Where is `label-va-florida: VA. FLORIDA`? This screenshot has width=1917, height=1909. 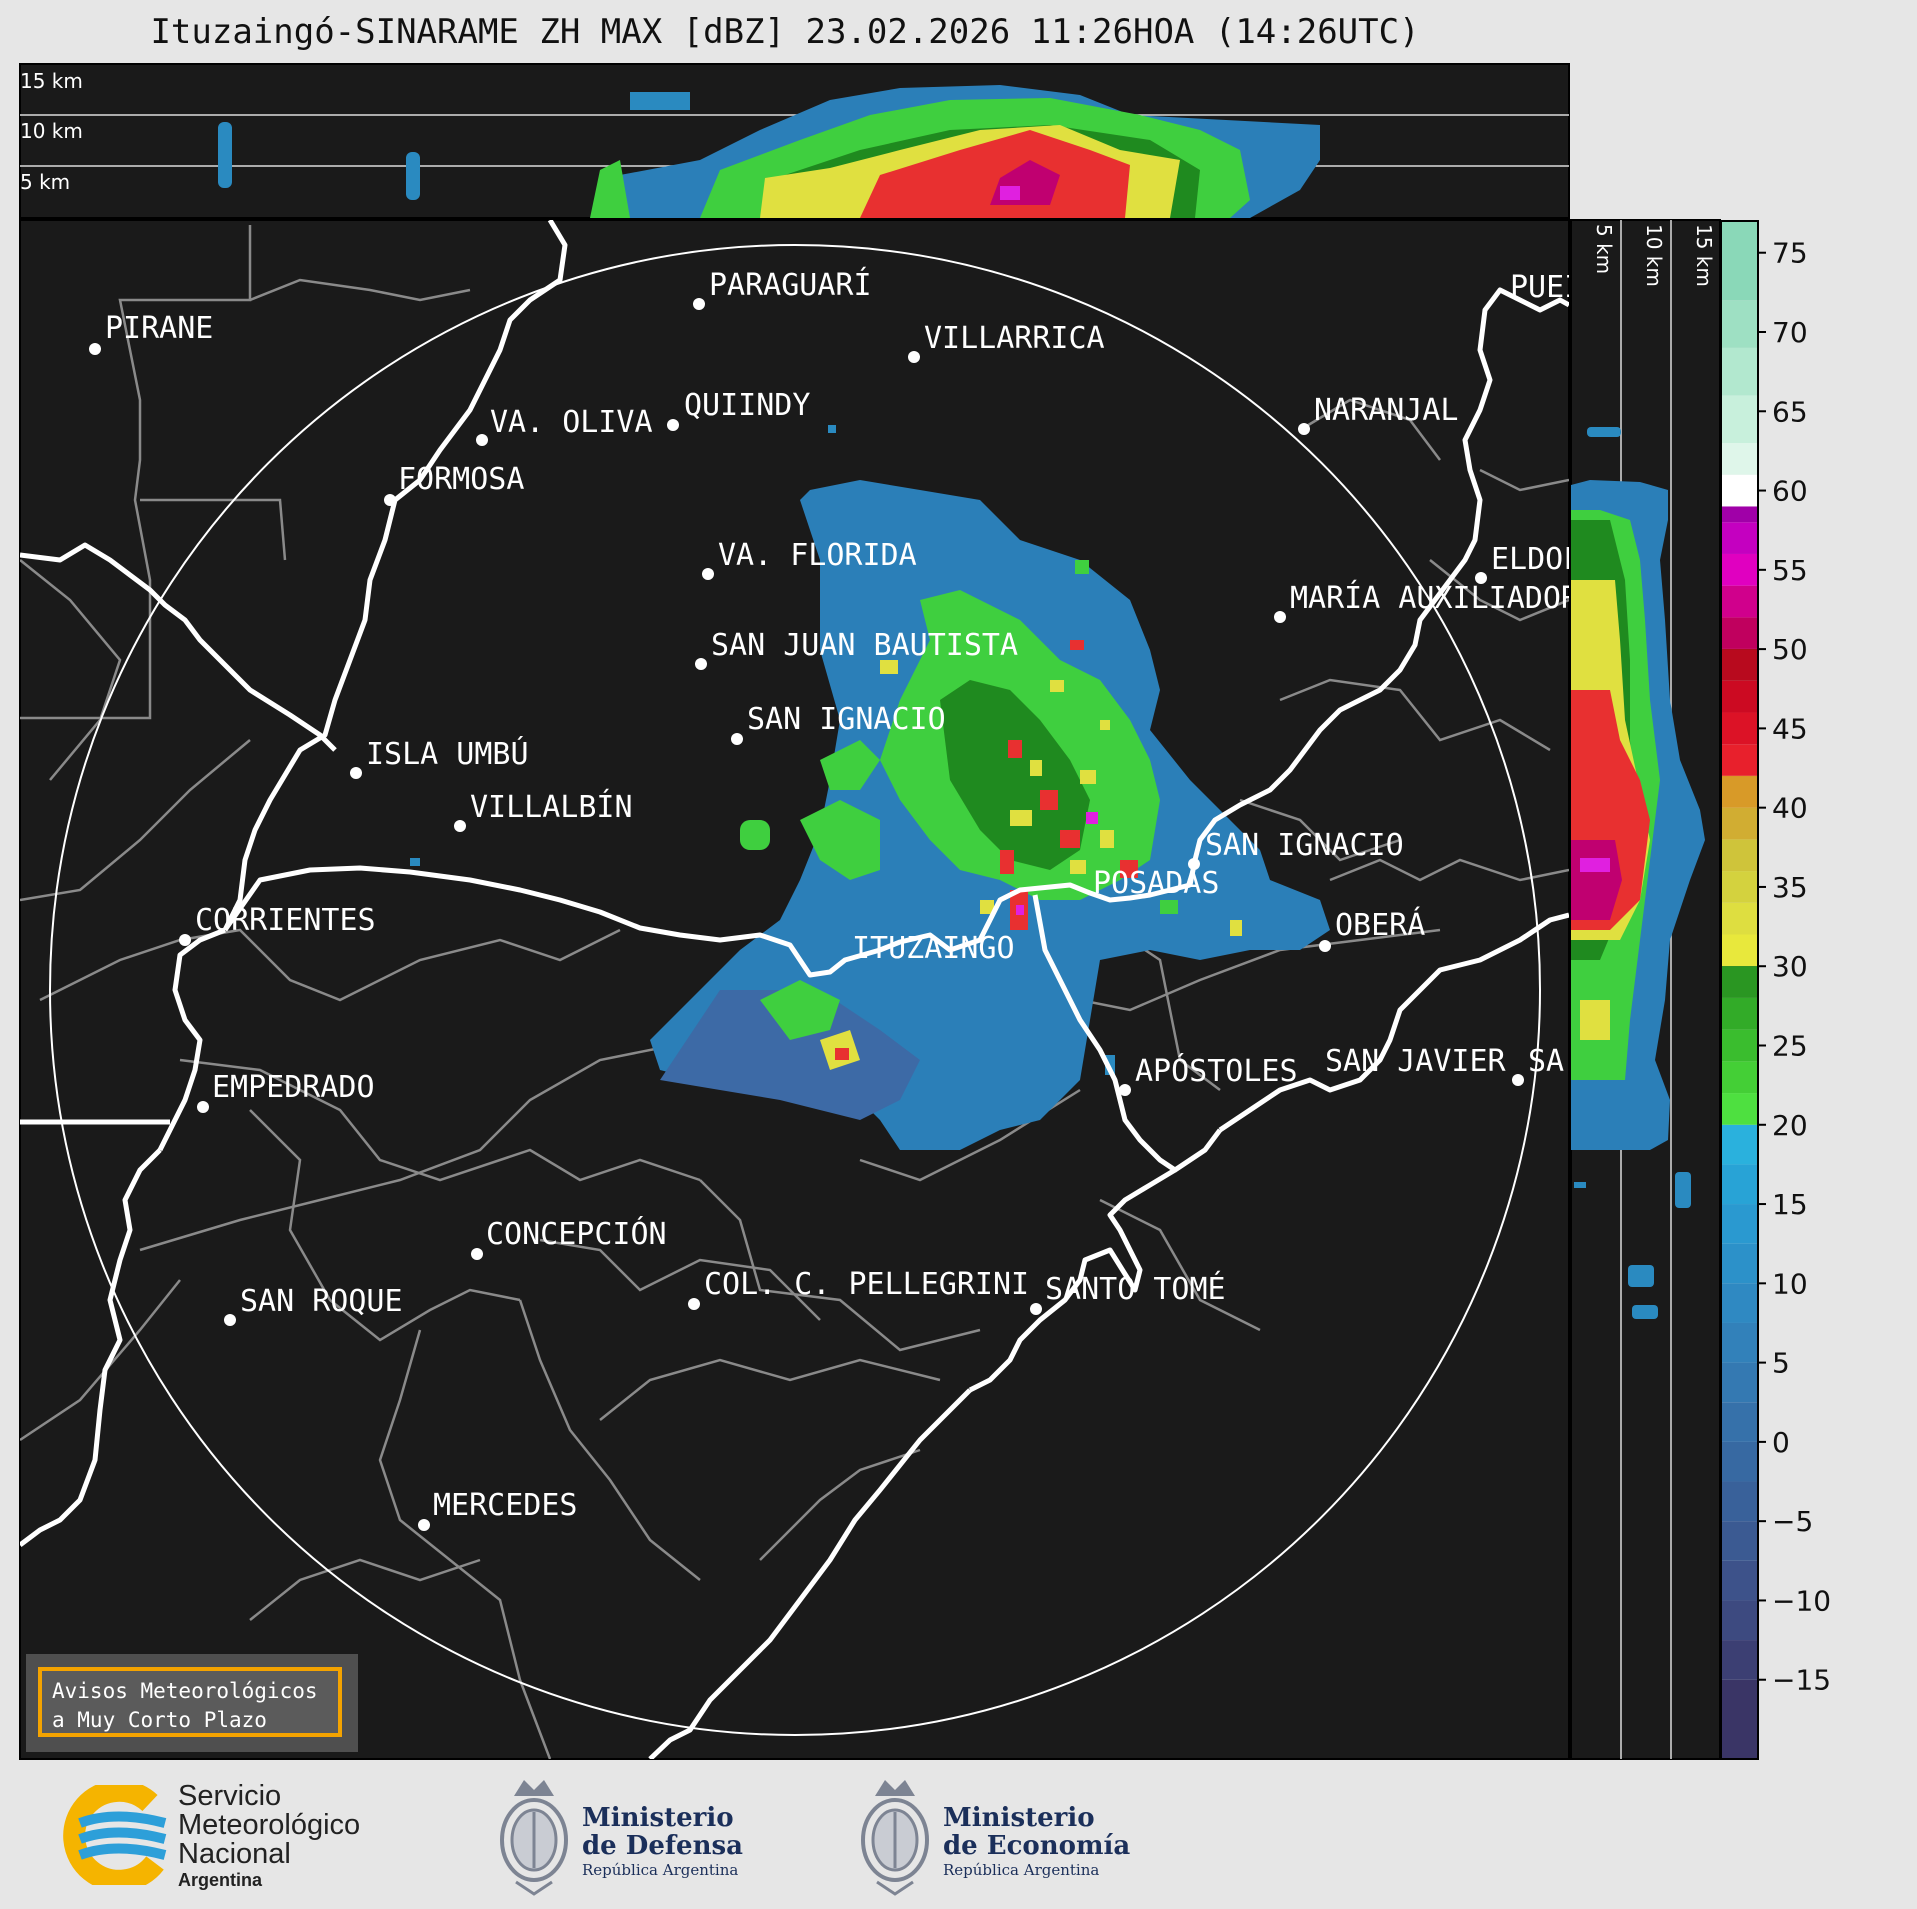
label-va-florida: VA. FLORIDA is located at coordinates (817, 555).